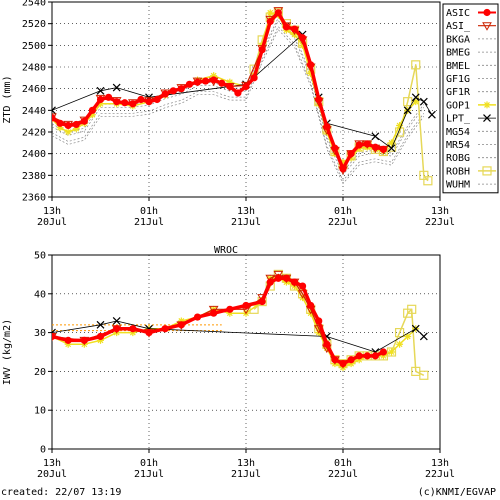 This screenshot has width=500, height=500. What do you see at coordinates (34, 154) in the screenshot?
I see `y-tick-label: 2400` at bounding box center [34, 154].